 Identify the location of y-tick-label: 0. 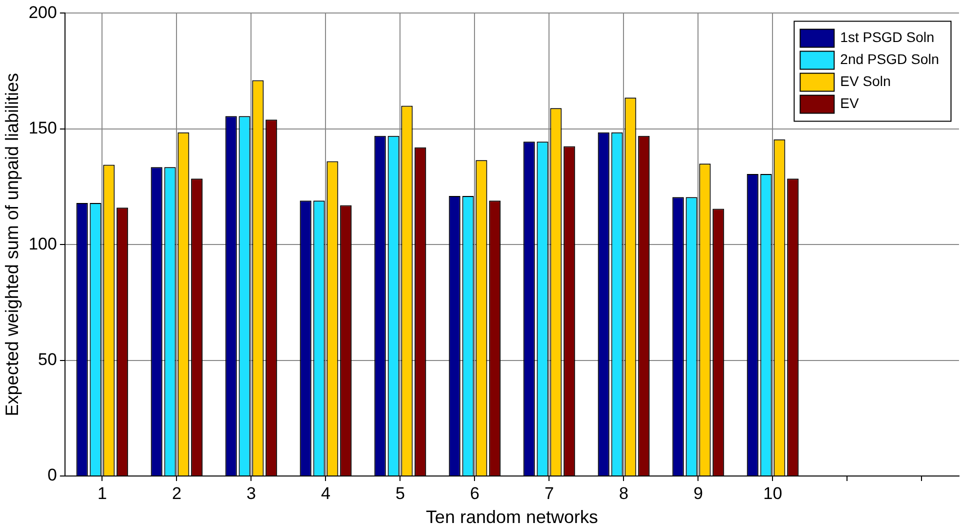
(52, 475).